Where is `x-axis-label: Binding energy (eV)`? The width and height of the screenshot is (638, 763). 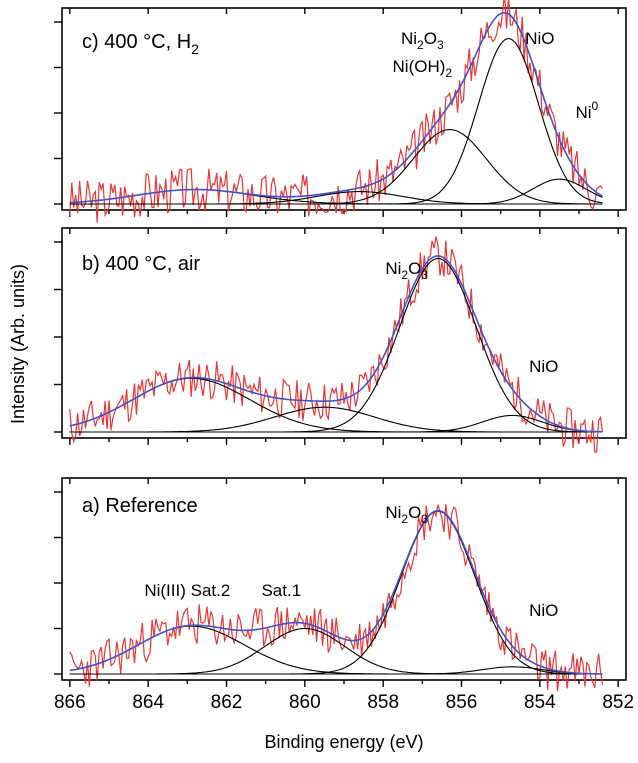
x-axis-label: Binding energy (eV) is located at coordinates (343, 742).